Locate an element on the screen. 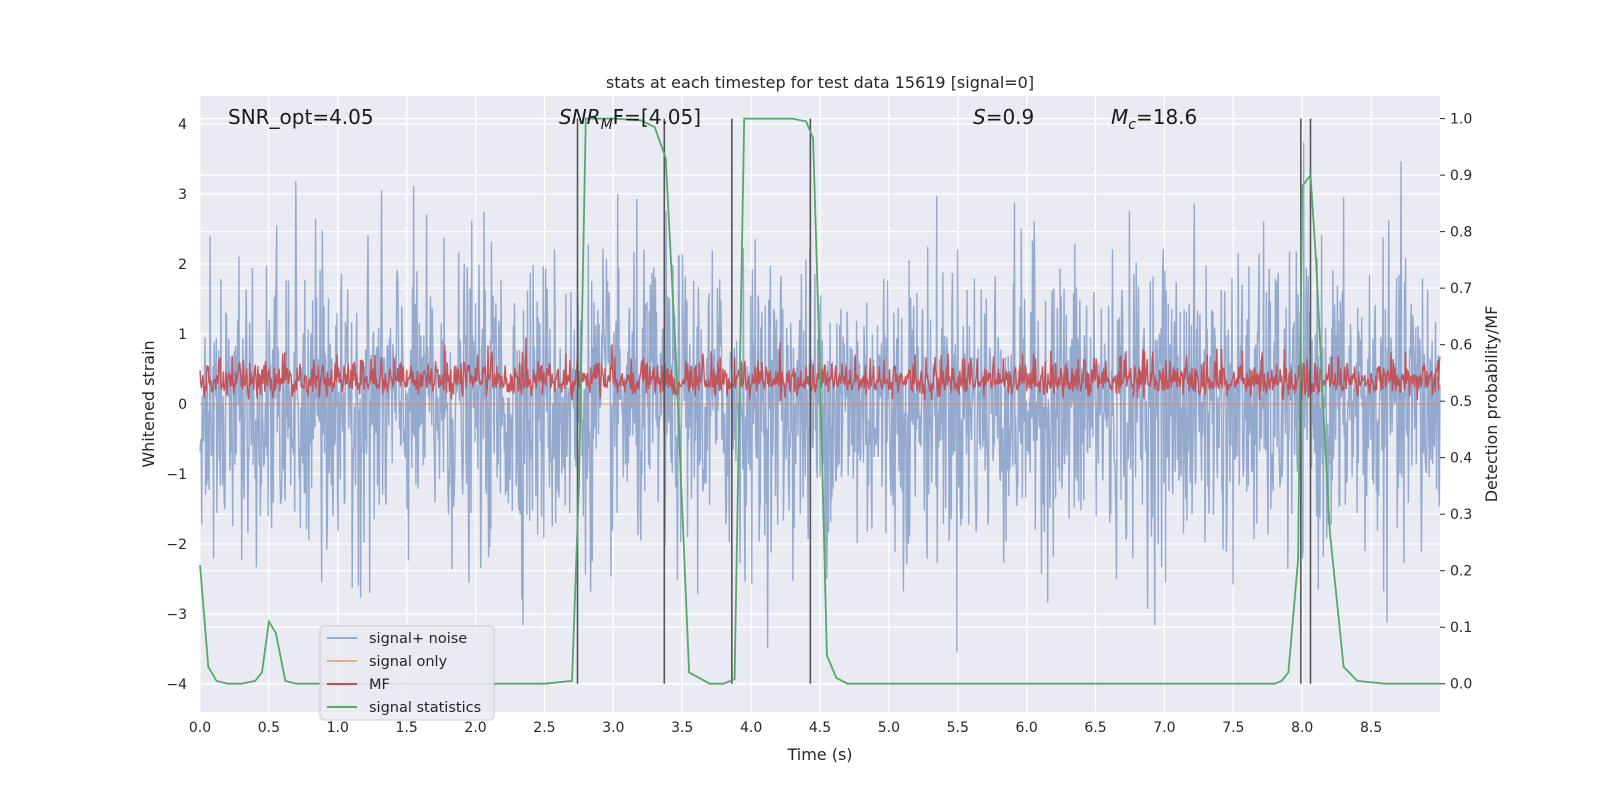 The height and width of the screenshot is (800, 1600). y-right-tick-label: 1.0 is located at coordinates (1461, 120).